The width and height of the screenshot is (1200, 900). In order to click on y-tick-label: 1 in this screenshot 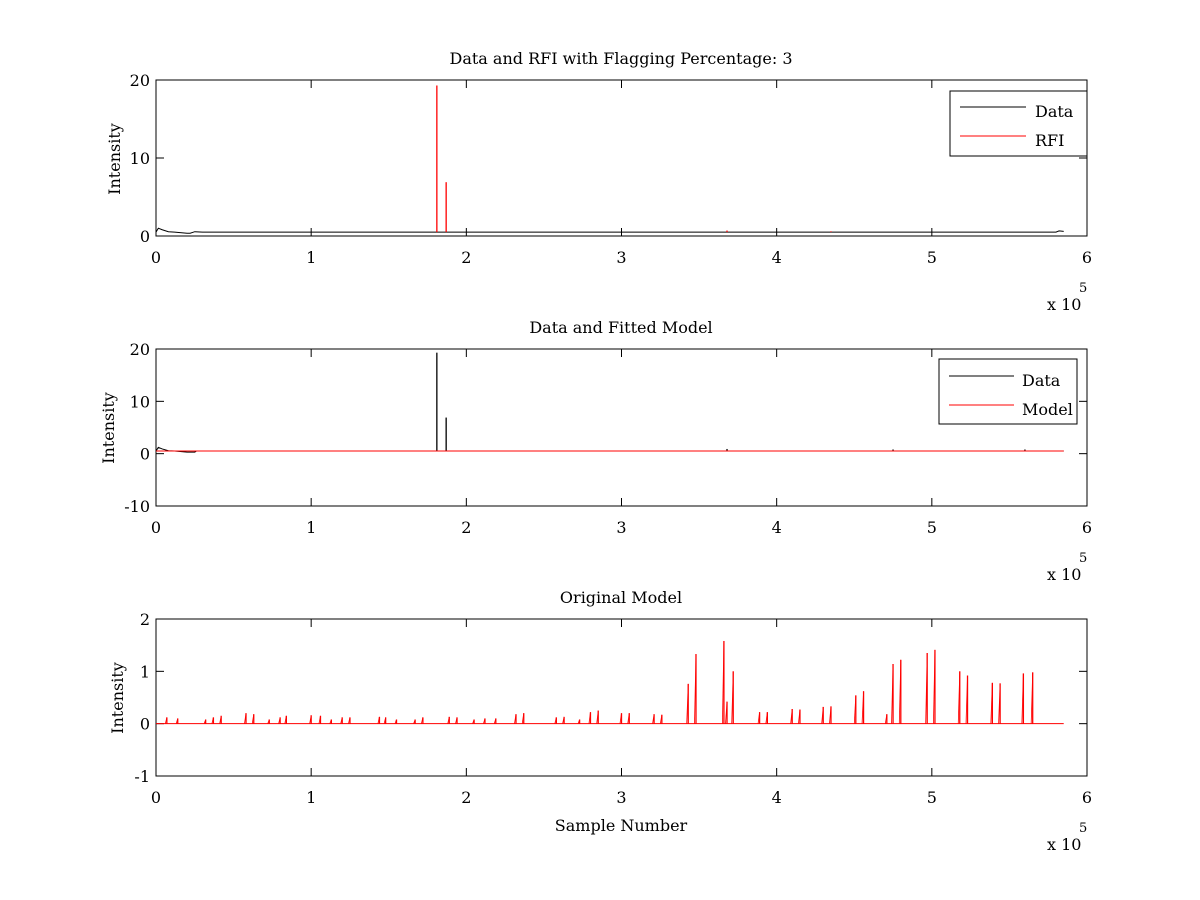, I will do `click(145, 671)`.